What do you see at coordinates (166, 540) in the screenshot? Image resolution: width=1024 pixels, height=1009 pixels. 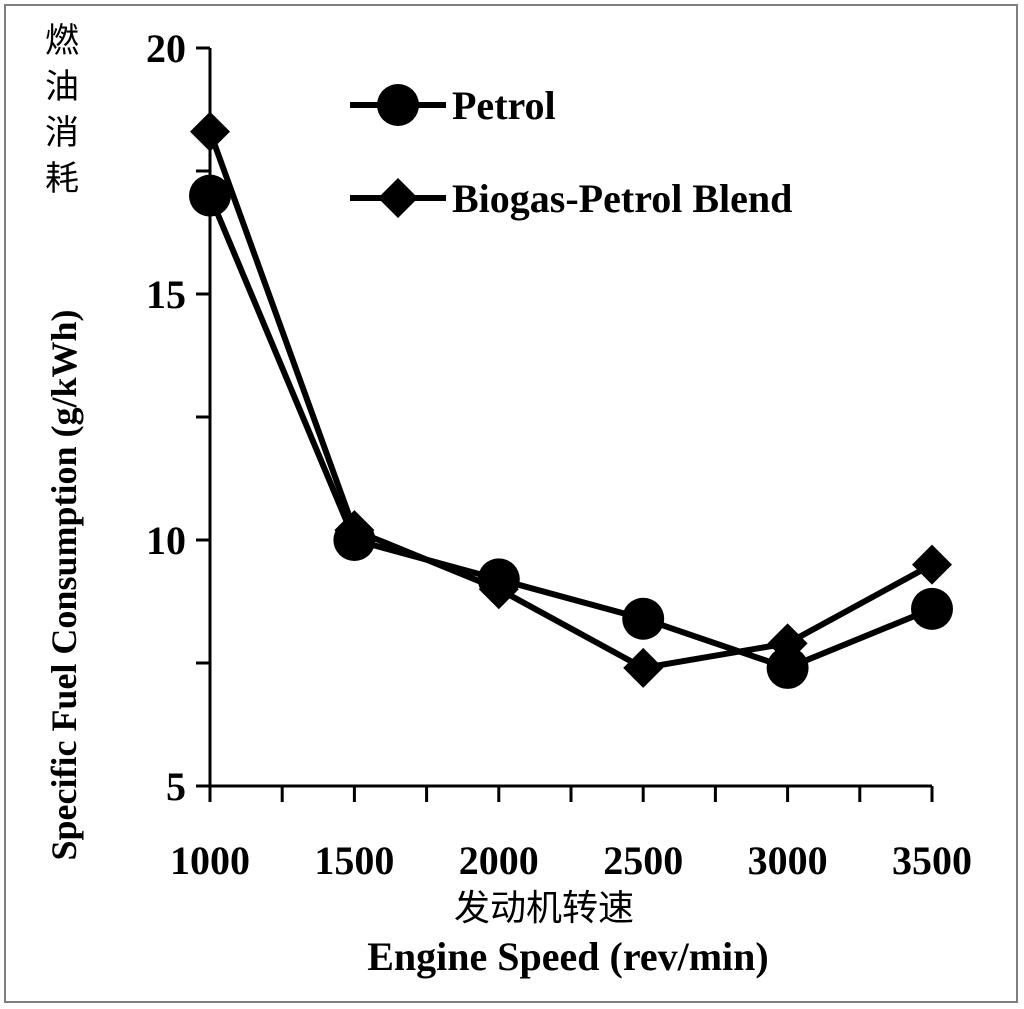 I see `y-tick-label: 10` at bounding box center [166, 540].